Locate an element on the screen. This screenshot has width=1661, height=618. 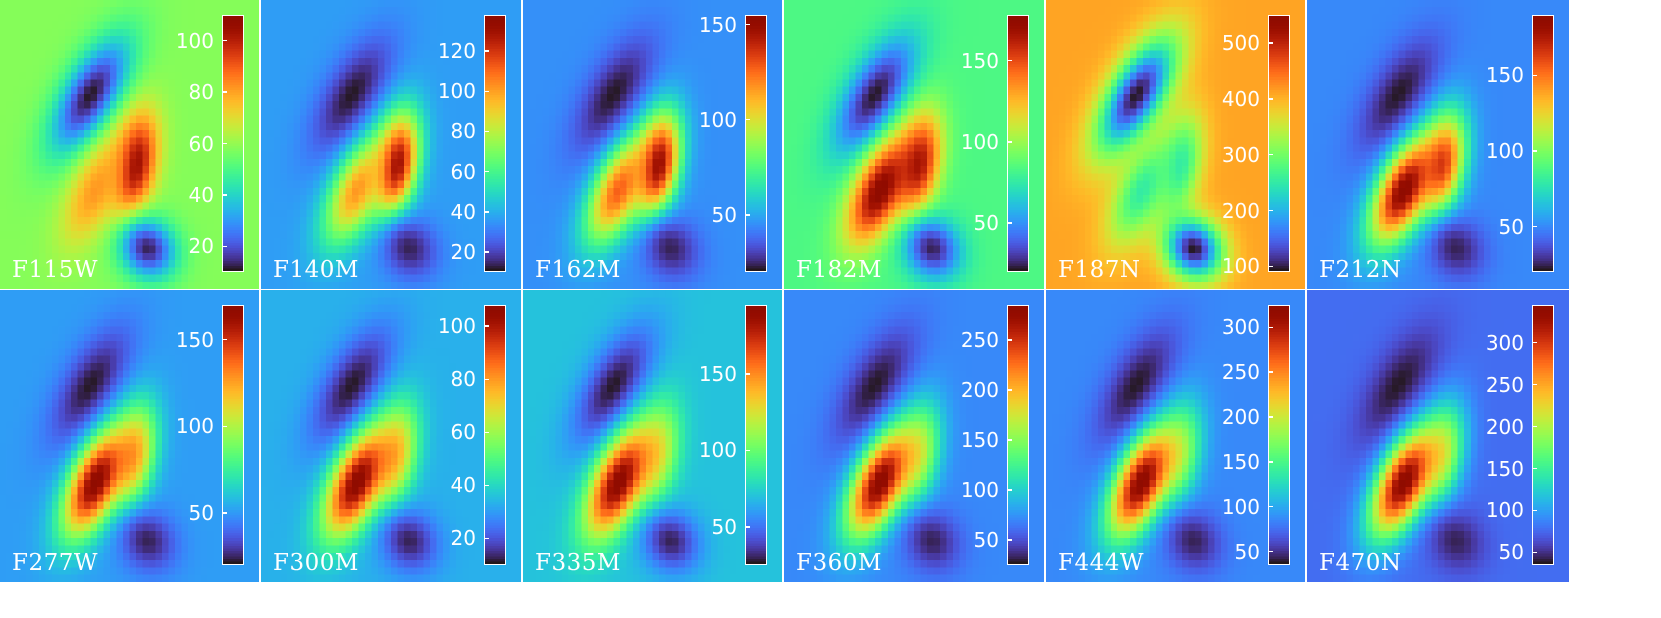
filter-panel-f182m: 50 100 150 F182M is located at coordinates (914, 144).